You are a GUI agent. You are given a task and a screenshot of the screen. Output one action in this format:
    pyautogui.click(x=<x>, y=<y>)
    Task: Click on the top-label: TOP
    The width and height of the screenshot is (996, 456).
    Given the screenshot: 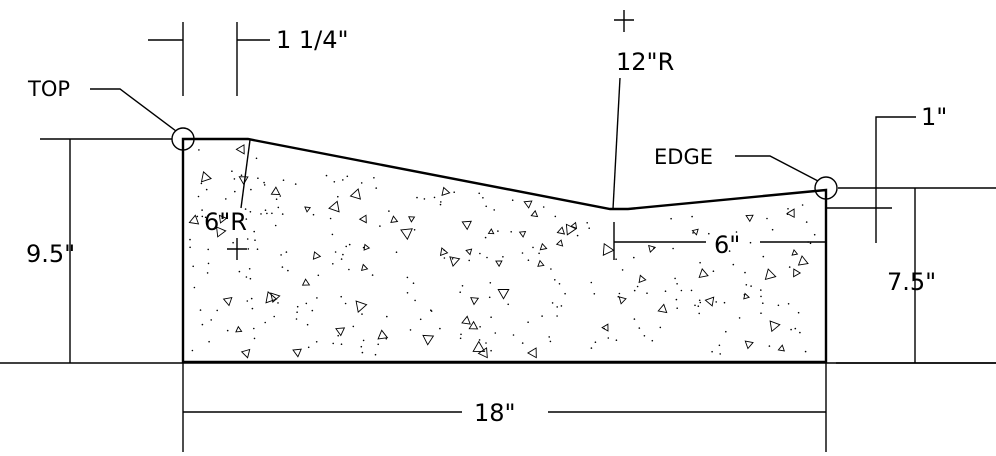 What is the action you would take?
    pyautogui.click(x=48, y=89)
    